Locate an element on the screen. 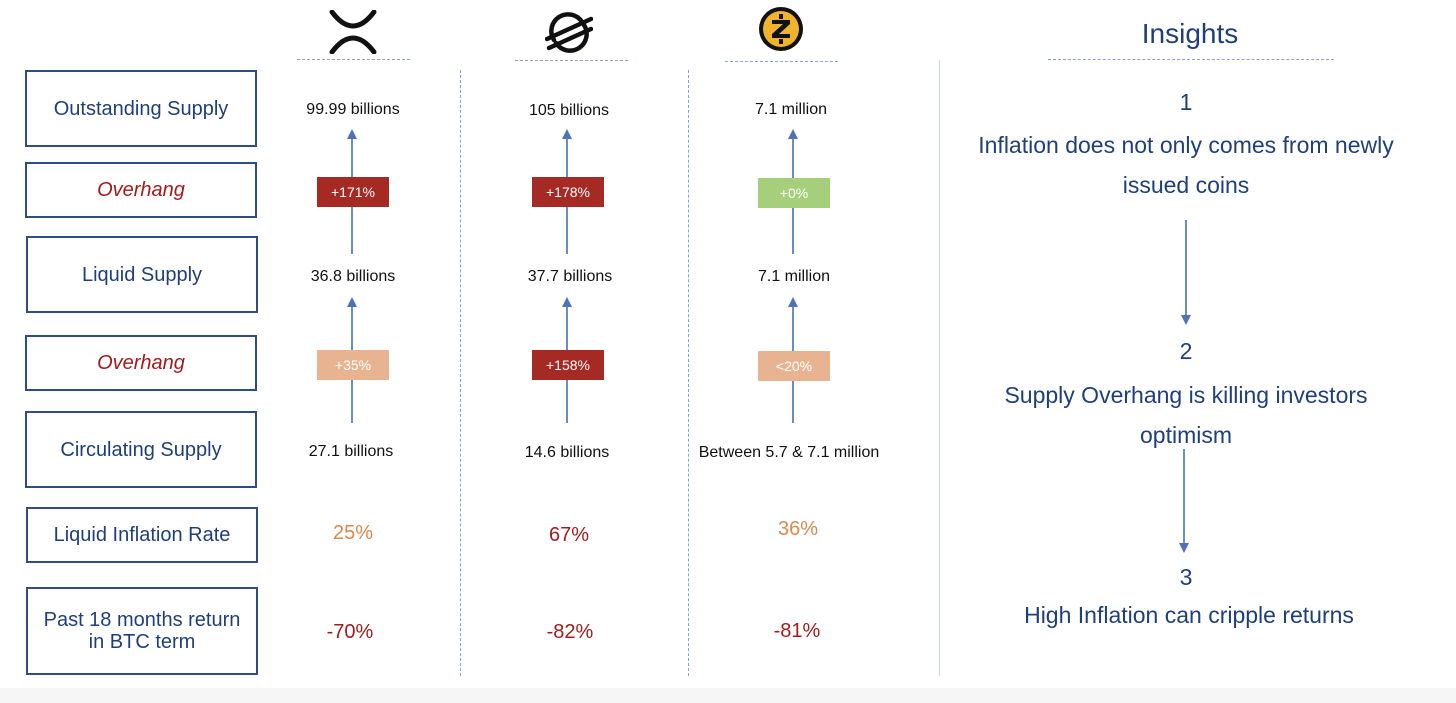 The image size is (1456, 703). insight-arrow-2-line is located at coordinates (1184, 496).